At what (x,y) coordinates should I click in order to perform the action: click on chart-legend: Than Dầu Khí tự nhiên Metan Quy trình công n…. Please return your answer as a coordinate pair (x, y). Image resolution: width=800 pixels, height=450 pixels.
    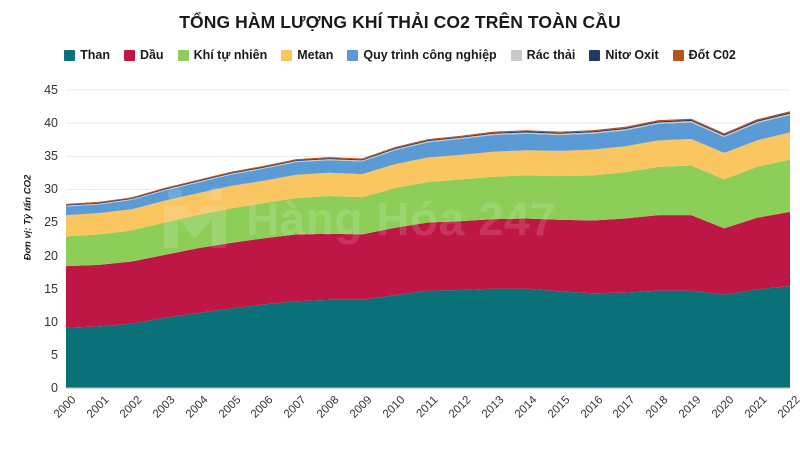
    Looking at the image, I should click on (400, 55).